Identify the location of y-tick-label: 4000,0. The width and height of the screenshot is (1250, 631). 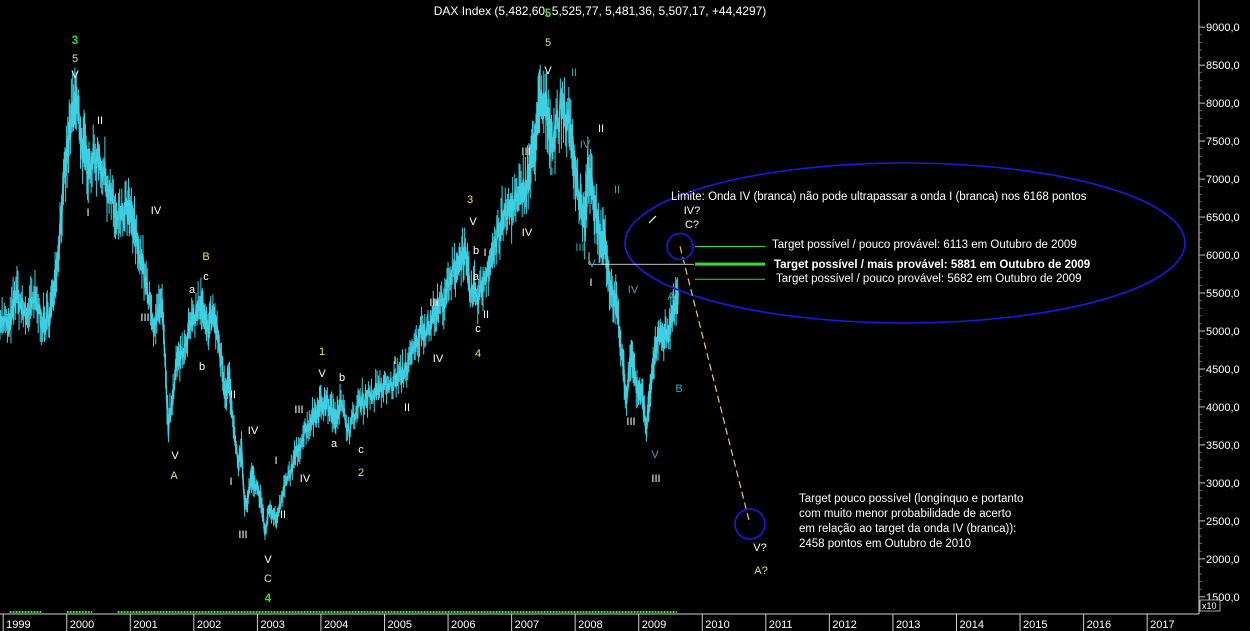
(1223, 408).